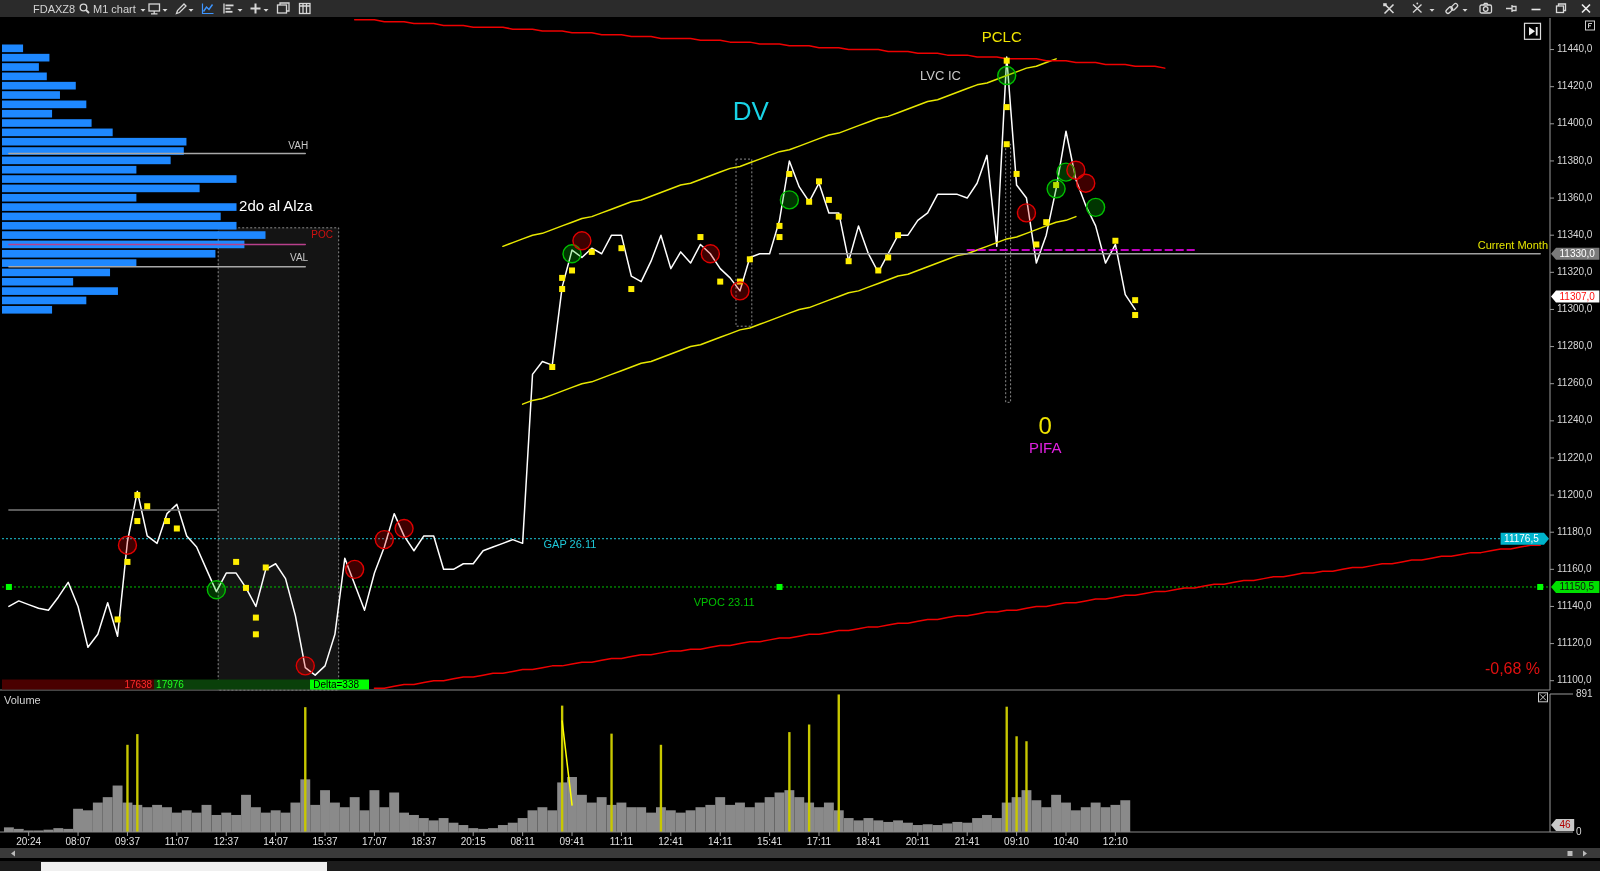  I want to click on y-tick-label: 11440,0, so click(1575, 49).